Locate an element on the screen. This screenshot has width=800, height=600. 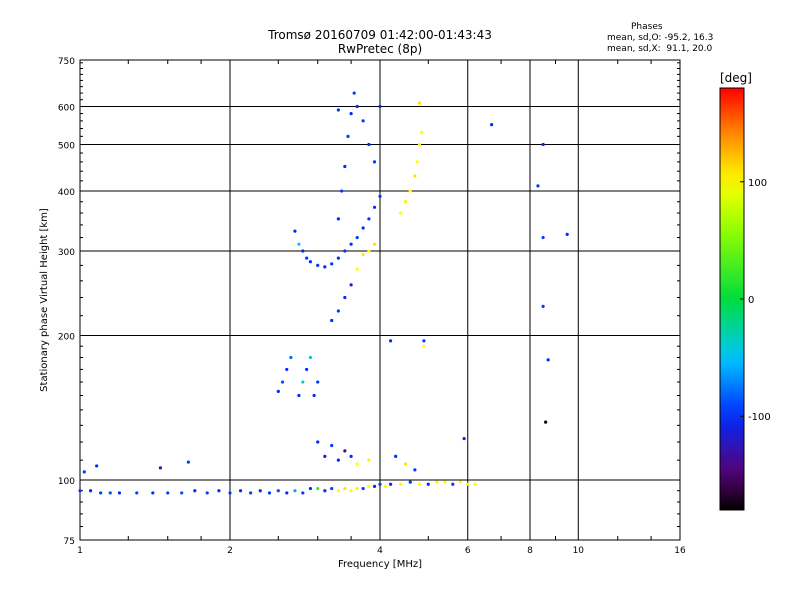
x-tick-label: 10 is located at coordinates (579, 551).